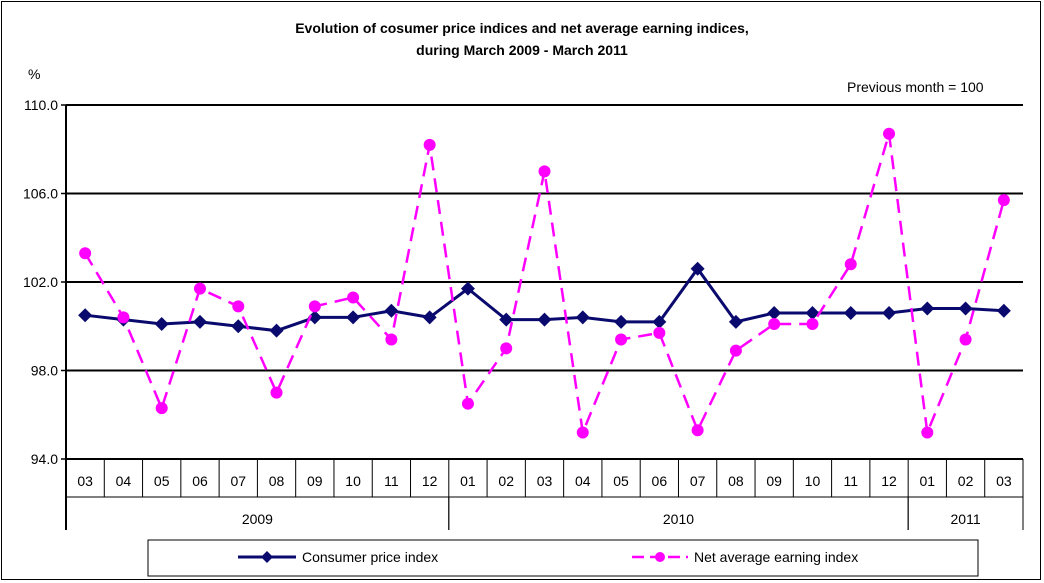 Image resolution: width=1044 pixels, height=583 pixels. Describe the element at coordinates (40, 194) in the screenshot. I see `y-tick-label: 106.0` at that location.